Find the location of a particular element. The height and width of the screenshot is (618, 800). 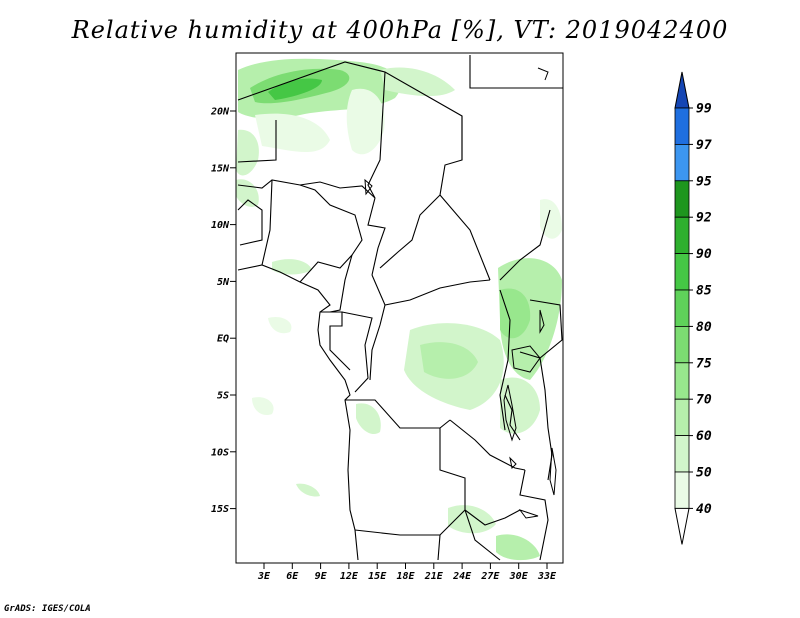

border-sahel is located at coordinates (306, 189).